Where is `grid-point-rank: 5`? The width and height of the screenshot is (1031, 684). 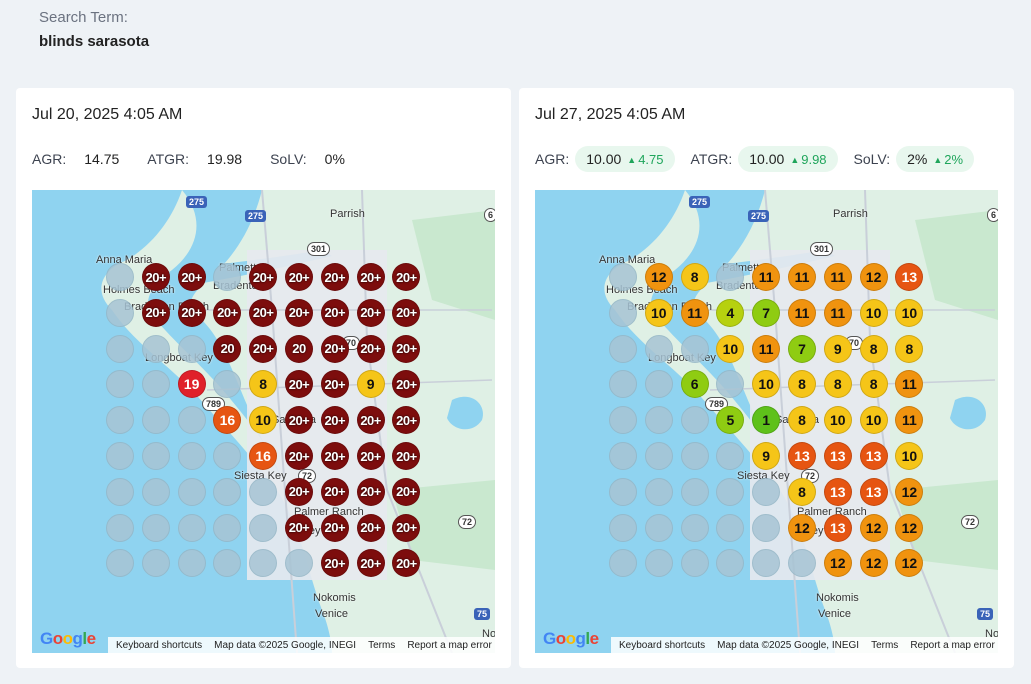
grid-point-rank: 5 is located at coordinates (730, 420).